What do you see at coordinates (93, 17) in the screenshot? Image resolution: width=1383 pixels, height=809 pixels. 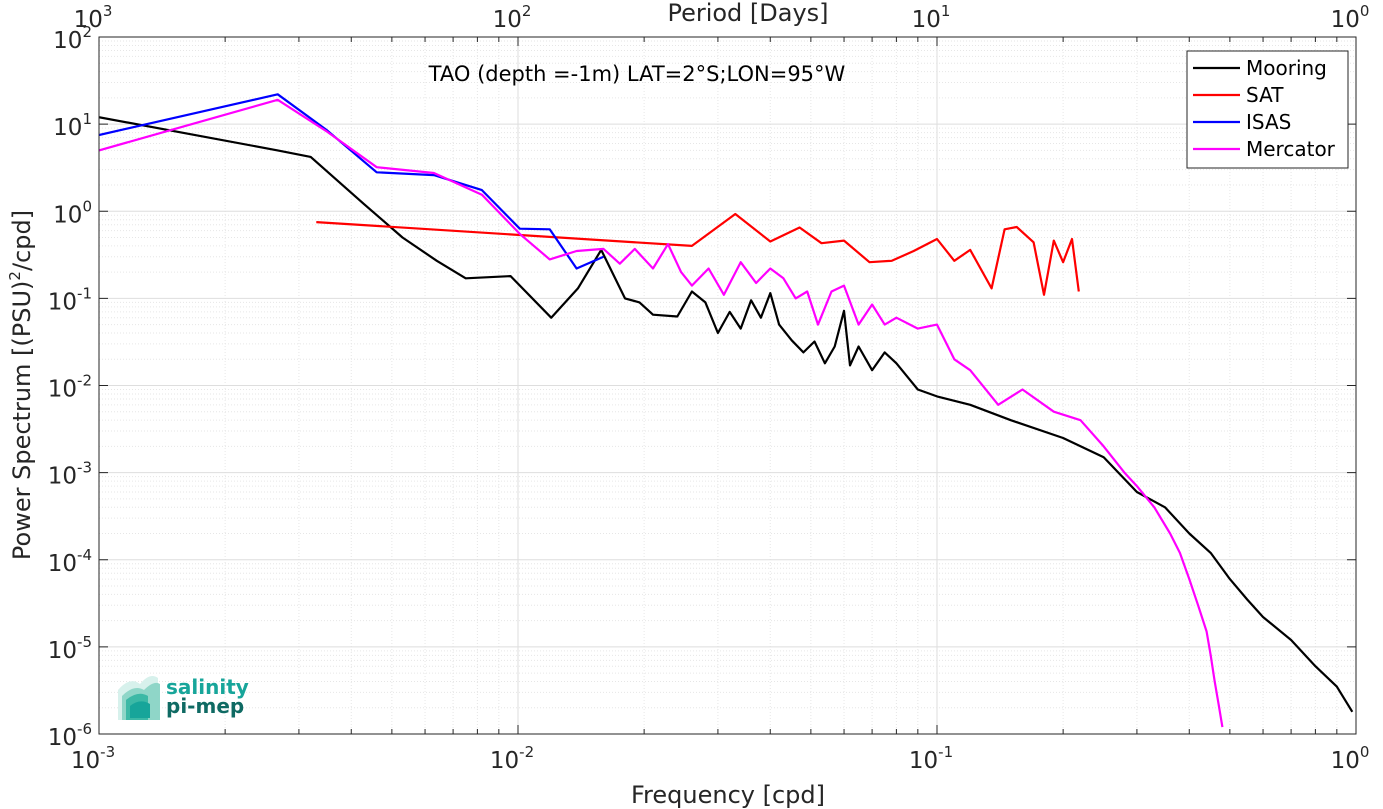 I see `top-tick-label: 10³` at bounding box center [93, 17].